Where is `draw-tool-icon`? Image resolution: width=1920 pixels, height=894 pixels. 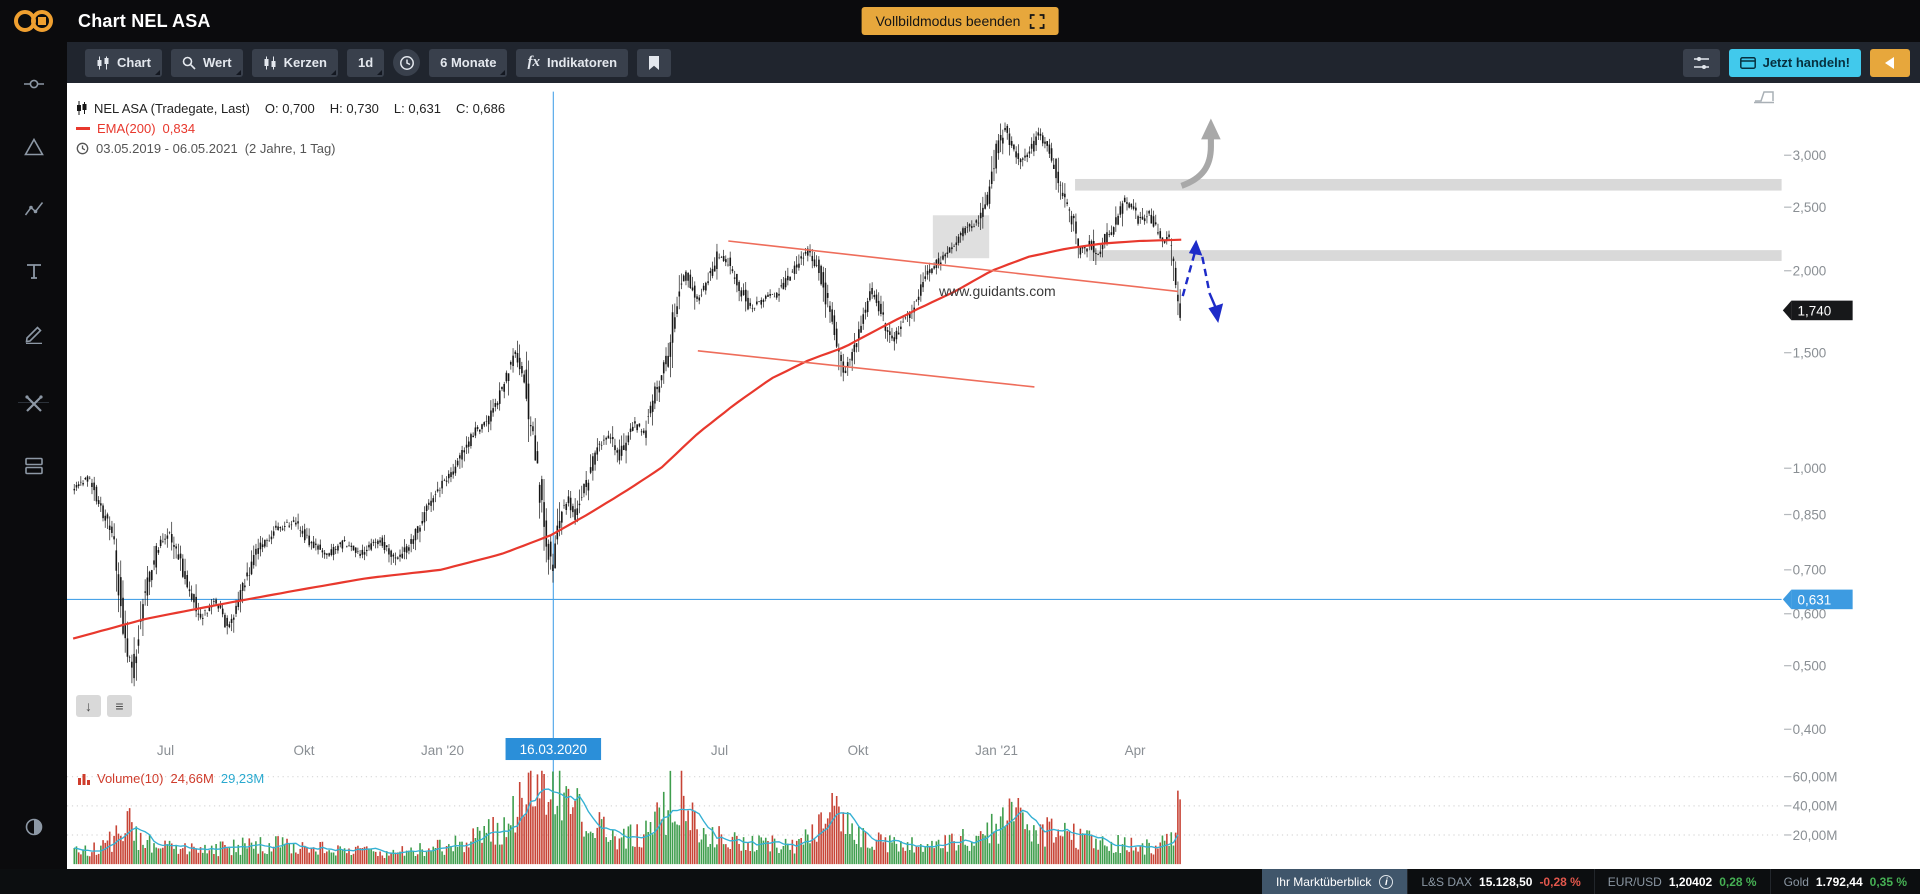
draw-tool-icon is located at coordinates (34, 333).